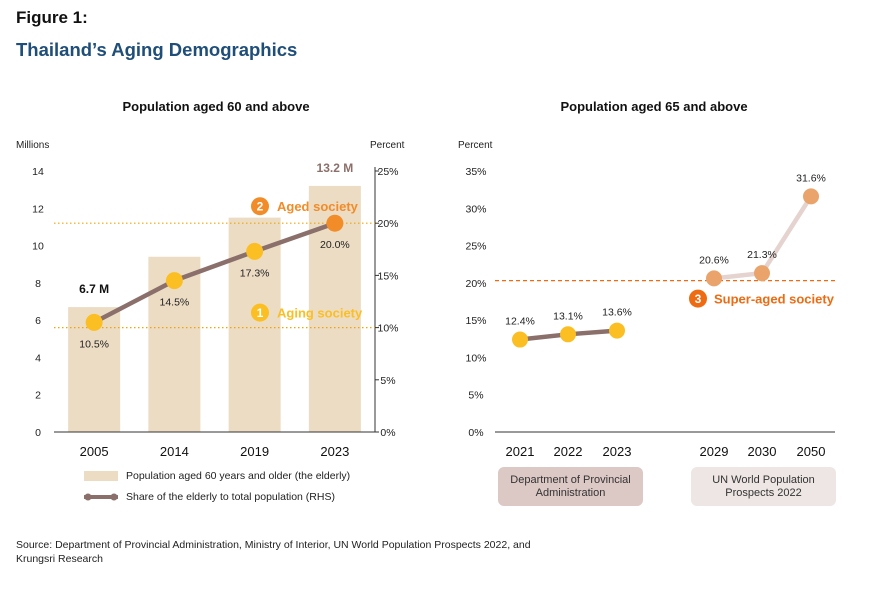 This screenshot has width=870, height=589. What do you see at coordinates (520, 339) in the screenshot?
I see `point-2021` at bounding box center [520, 339].